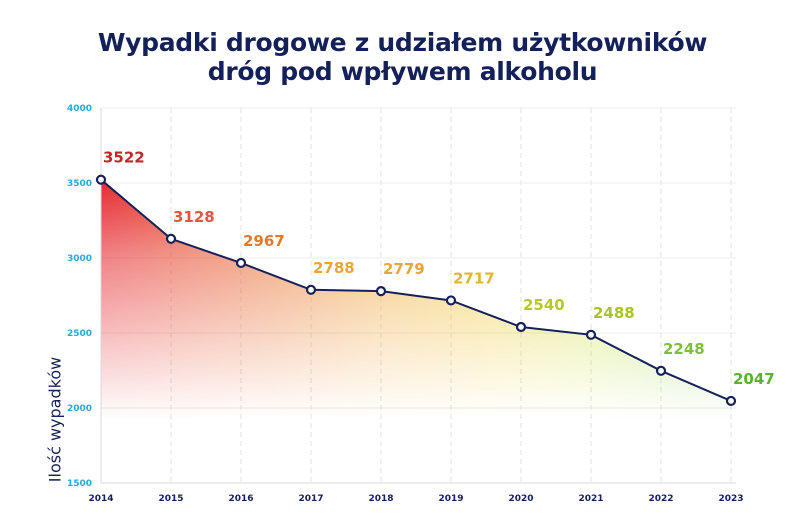 This screenshot has height=513, width=805. Describe the element at coordinates (684, 349) in the screenshot. I see `data-label: 2248` at that location.